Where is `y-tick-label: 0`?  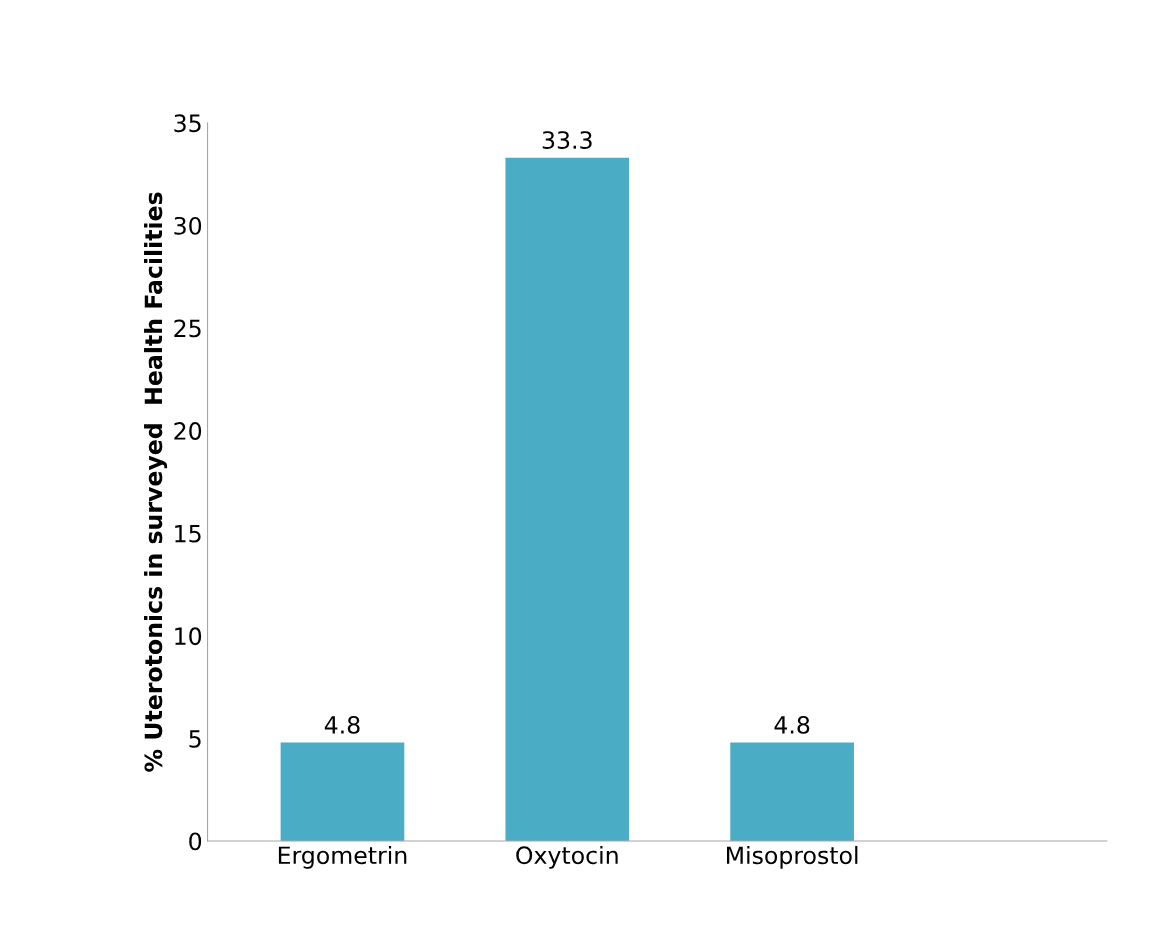 y-tick-label: 0 is located at coordinates (195, 841).